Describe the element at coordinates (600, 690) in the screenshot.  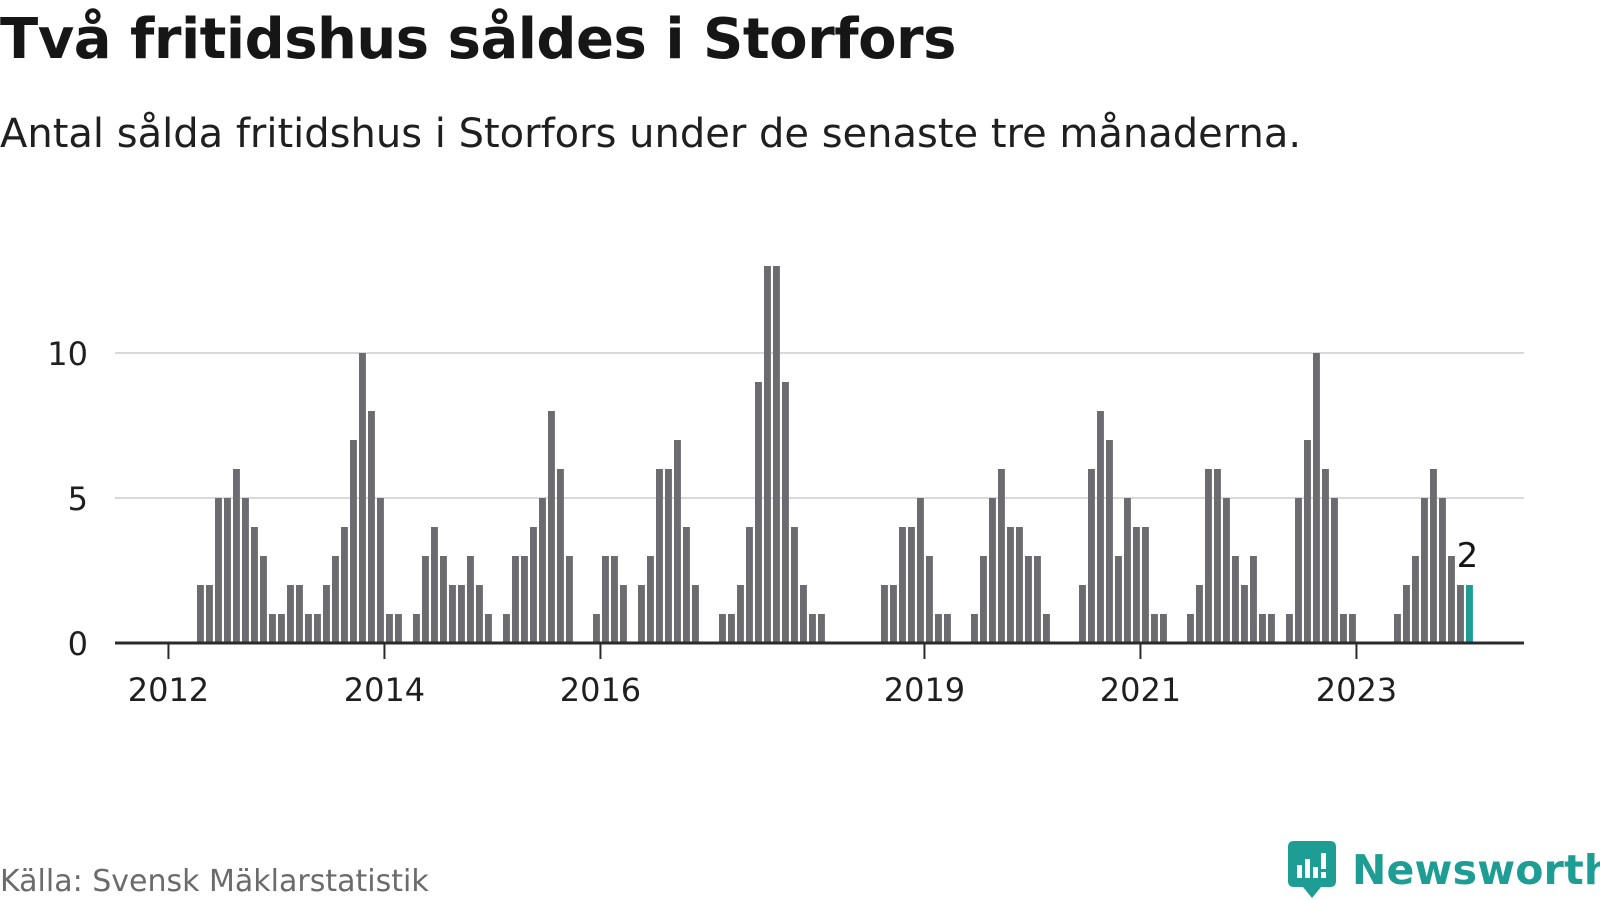
I see `x-tick-label: 2016` at that location.